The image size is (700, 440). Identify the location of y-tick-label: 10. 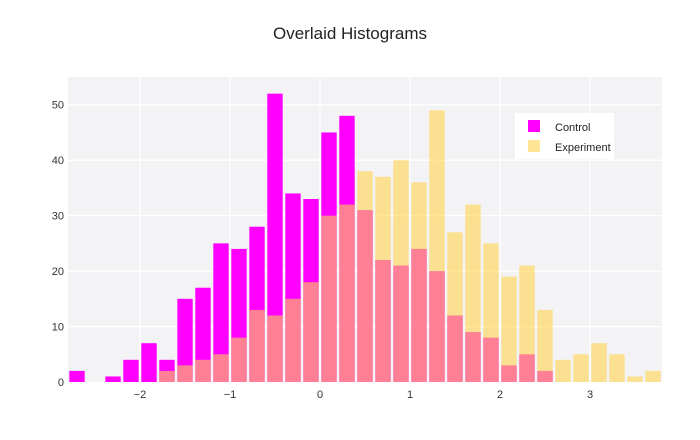
(58, 328).